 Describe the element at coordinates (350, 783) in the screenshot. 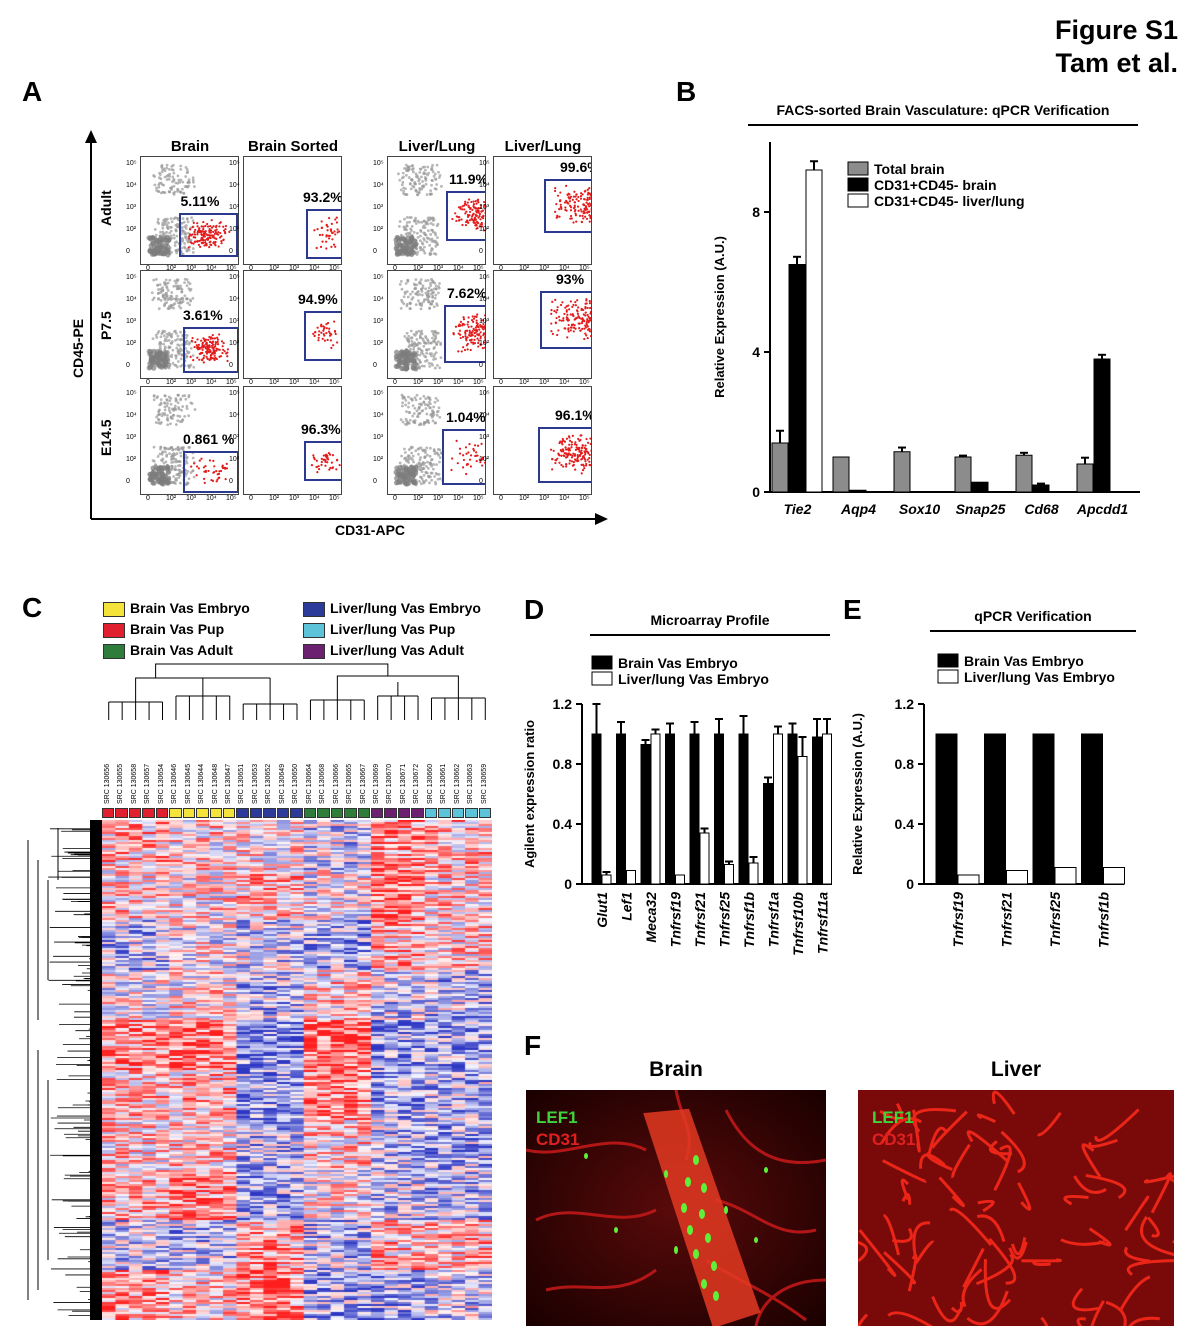

I see `sample-id-label: SRC 130665` at that location.